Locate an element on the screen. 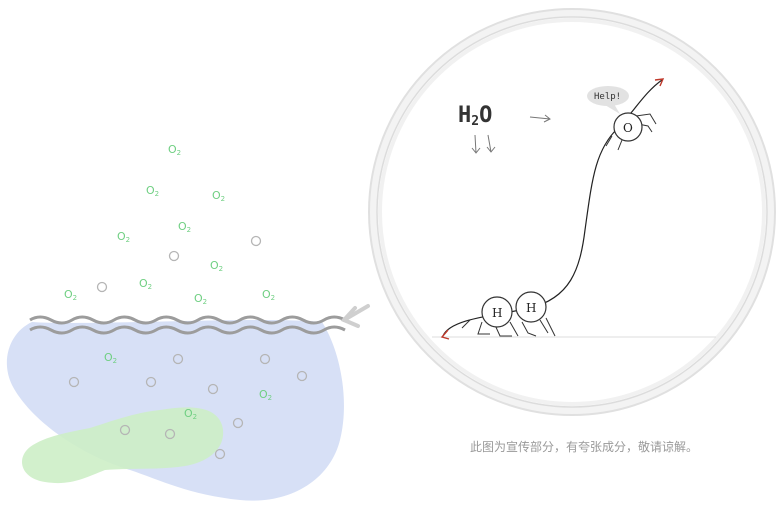 This screenshot has width=782, height=515. oxygen-labels: O2 O2 O2 O2 O2 O2 O2 O2 O2 O2 O2 O2 O2 is located at coordinates (169, 282).